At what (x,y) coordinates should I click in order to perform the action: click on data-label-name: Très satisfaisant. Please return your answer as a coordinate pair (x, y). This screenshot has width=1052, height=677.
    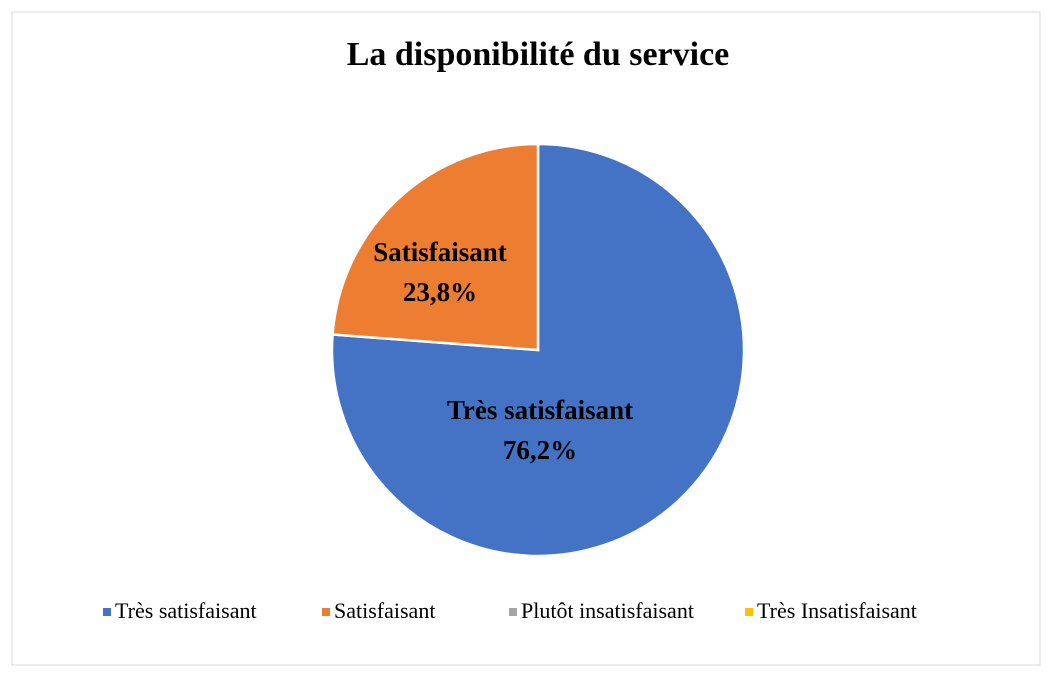
    Looking at the image, I should click on (540, 410).